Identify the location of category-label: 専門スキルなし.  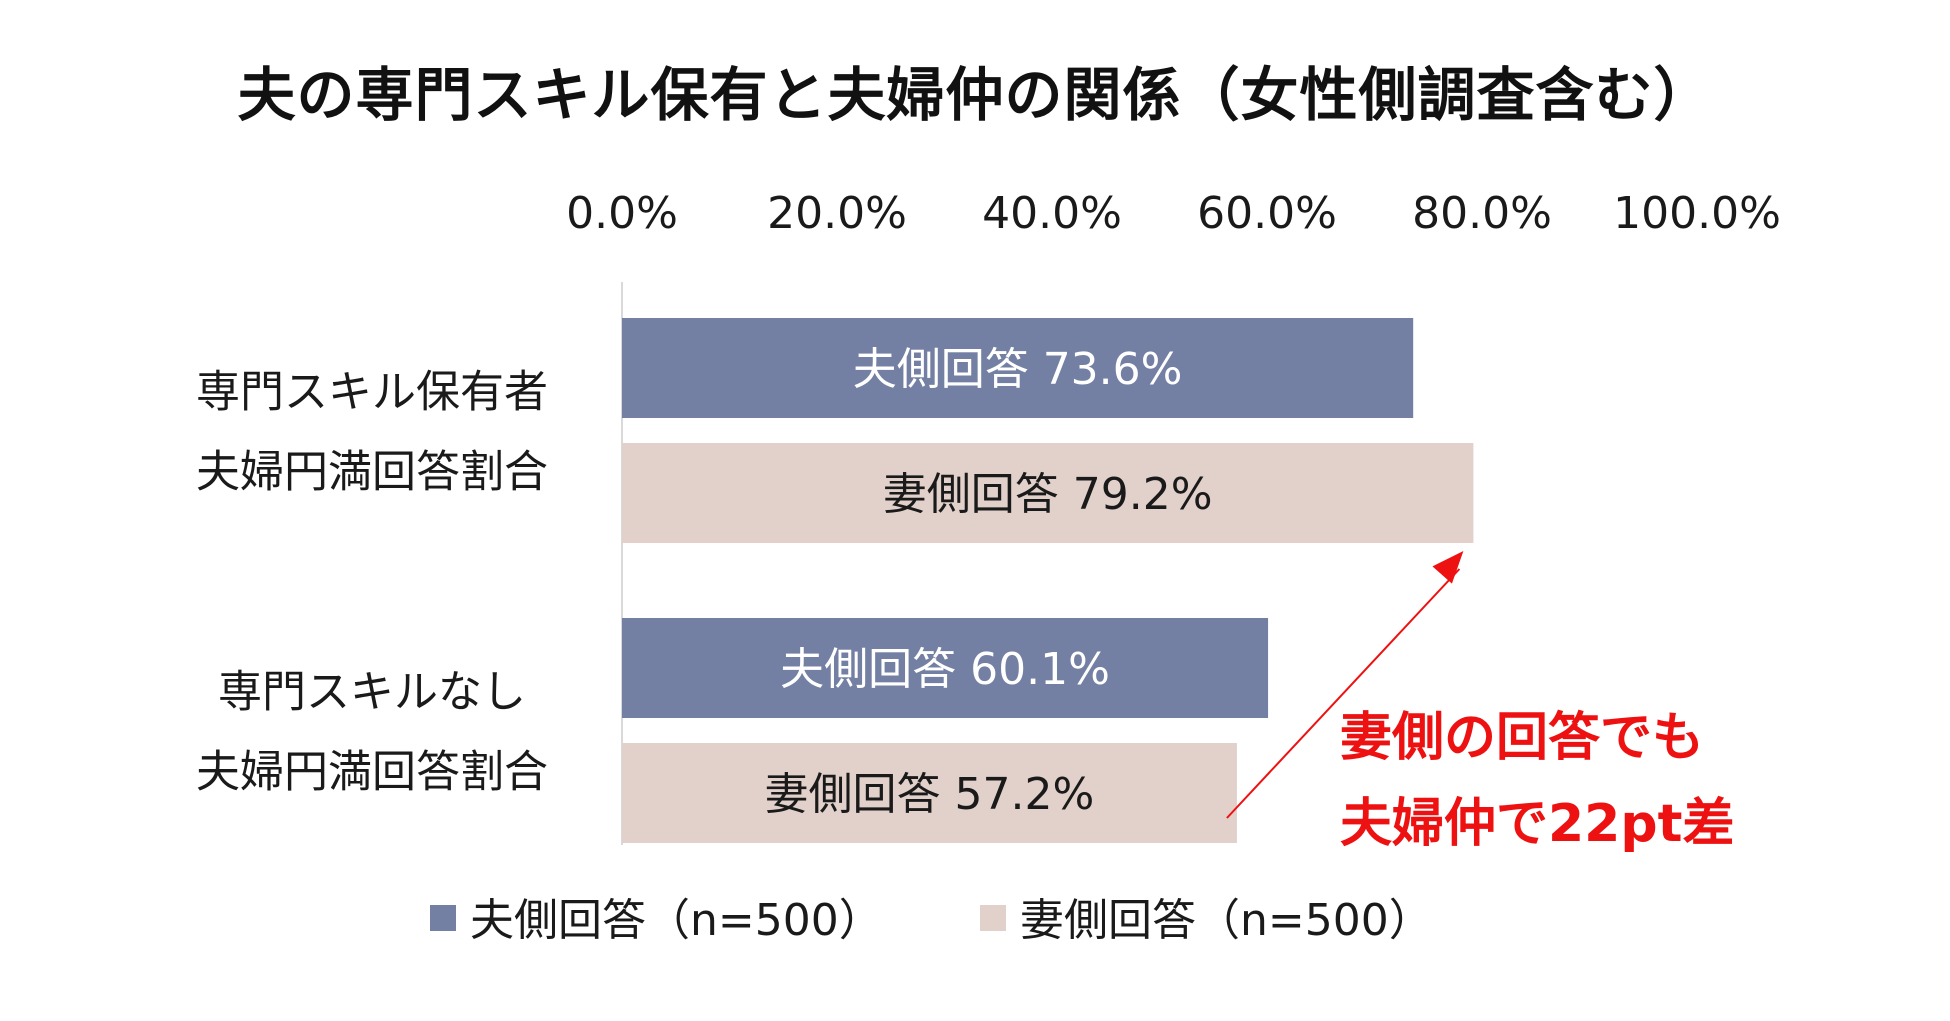
(372, 692).